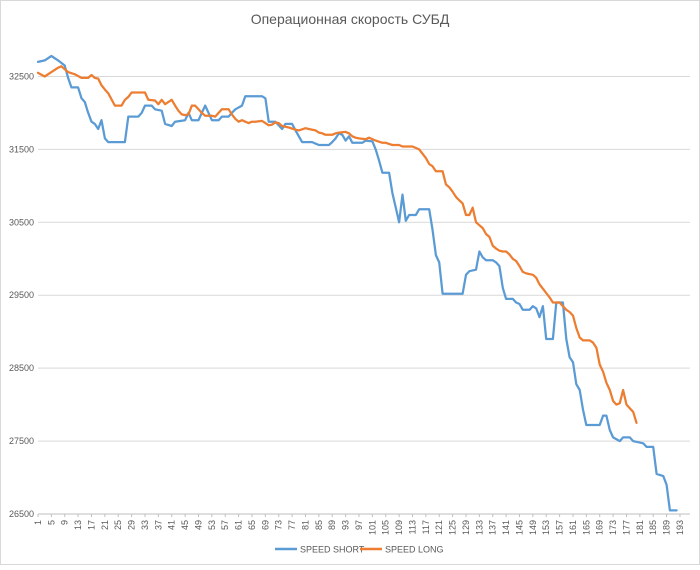 Image resolution: width=700 pixels, height=570 pixels. What do you see at coordinates (573, 527) in the screenshot?
I see `x-tick-label: 161` at bounding box center [573, 527].